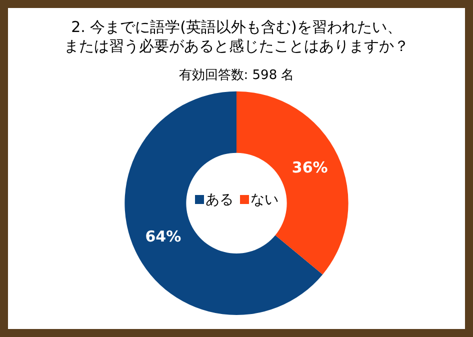 This screenshot has width=473, height=337. I want to click on data-label: 36%, so click(310, 167).